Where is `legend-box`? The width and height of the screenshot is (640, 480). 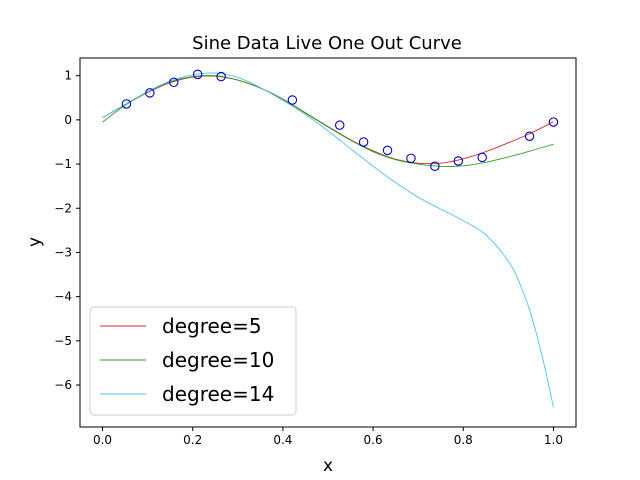
legend-box is located at coordinates (193, 361).